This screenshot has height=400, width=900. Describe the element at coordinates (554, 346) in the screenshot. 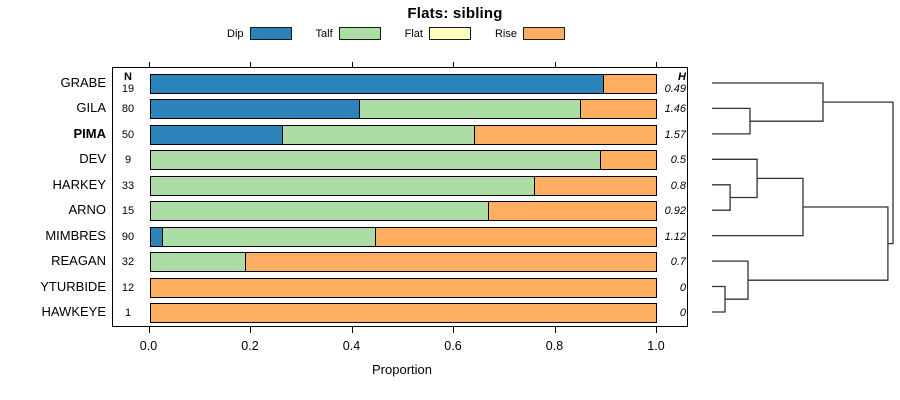

I see `x-tick-label: 0.8` at that location.